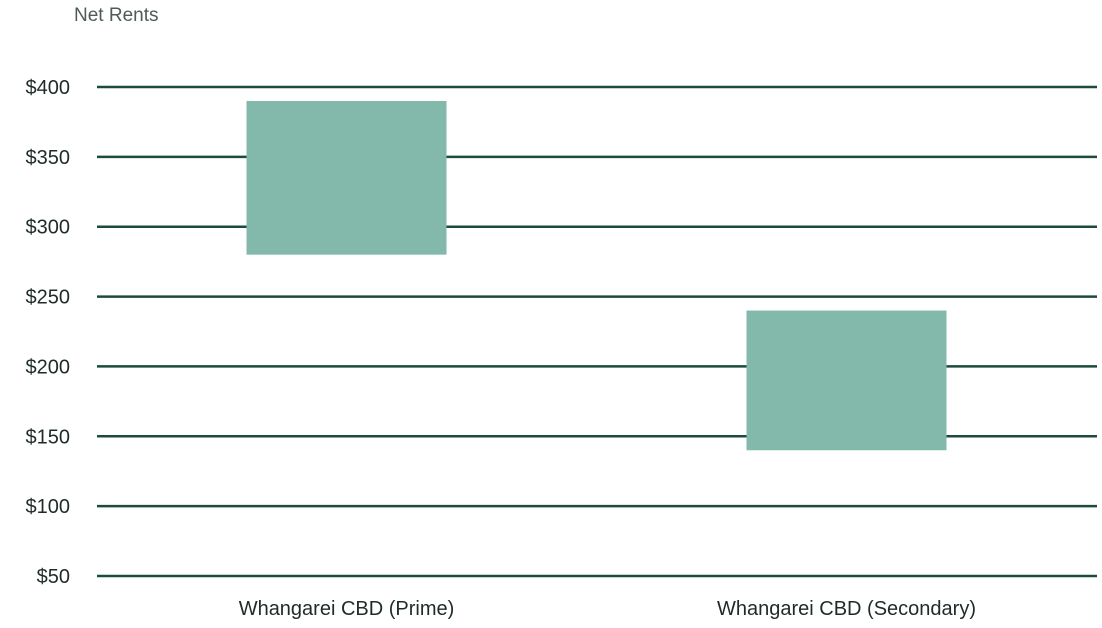  Describe the element at coordinates (48, 158) in the screenshot. I see `y-tick-label: $350` at that location.